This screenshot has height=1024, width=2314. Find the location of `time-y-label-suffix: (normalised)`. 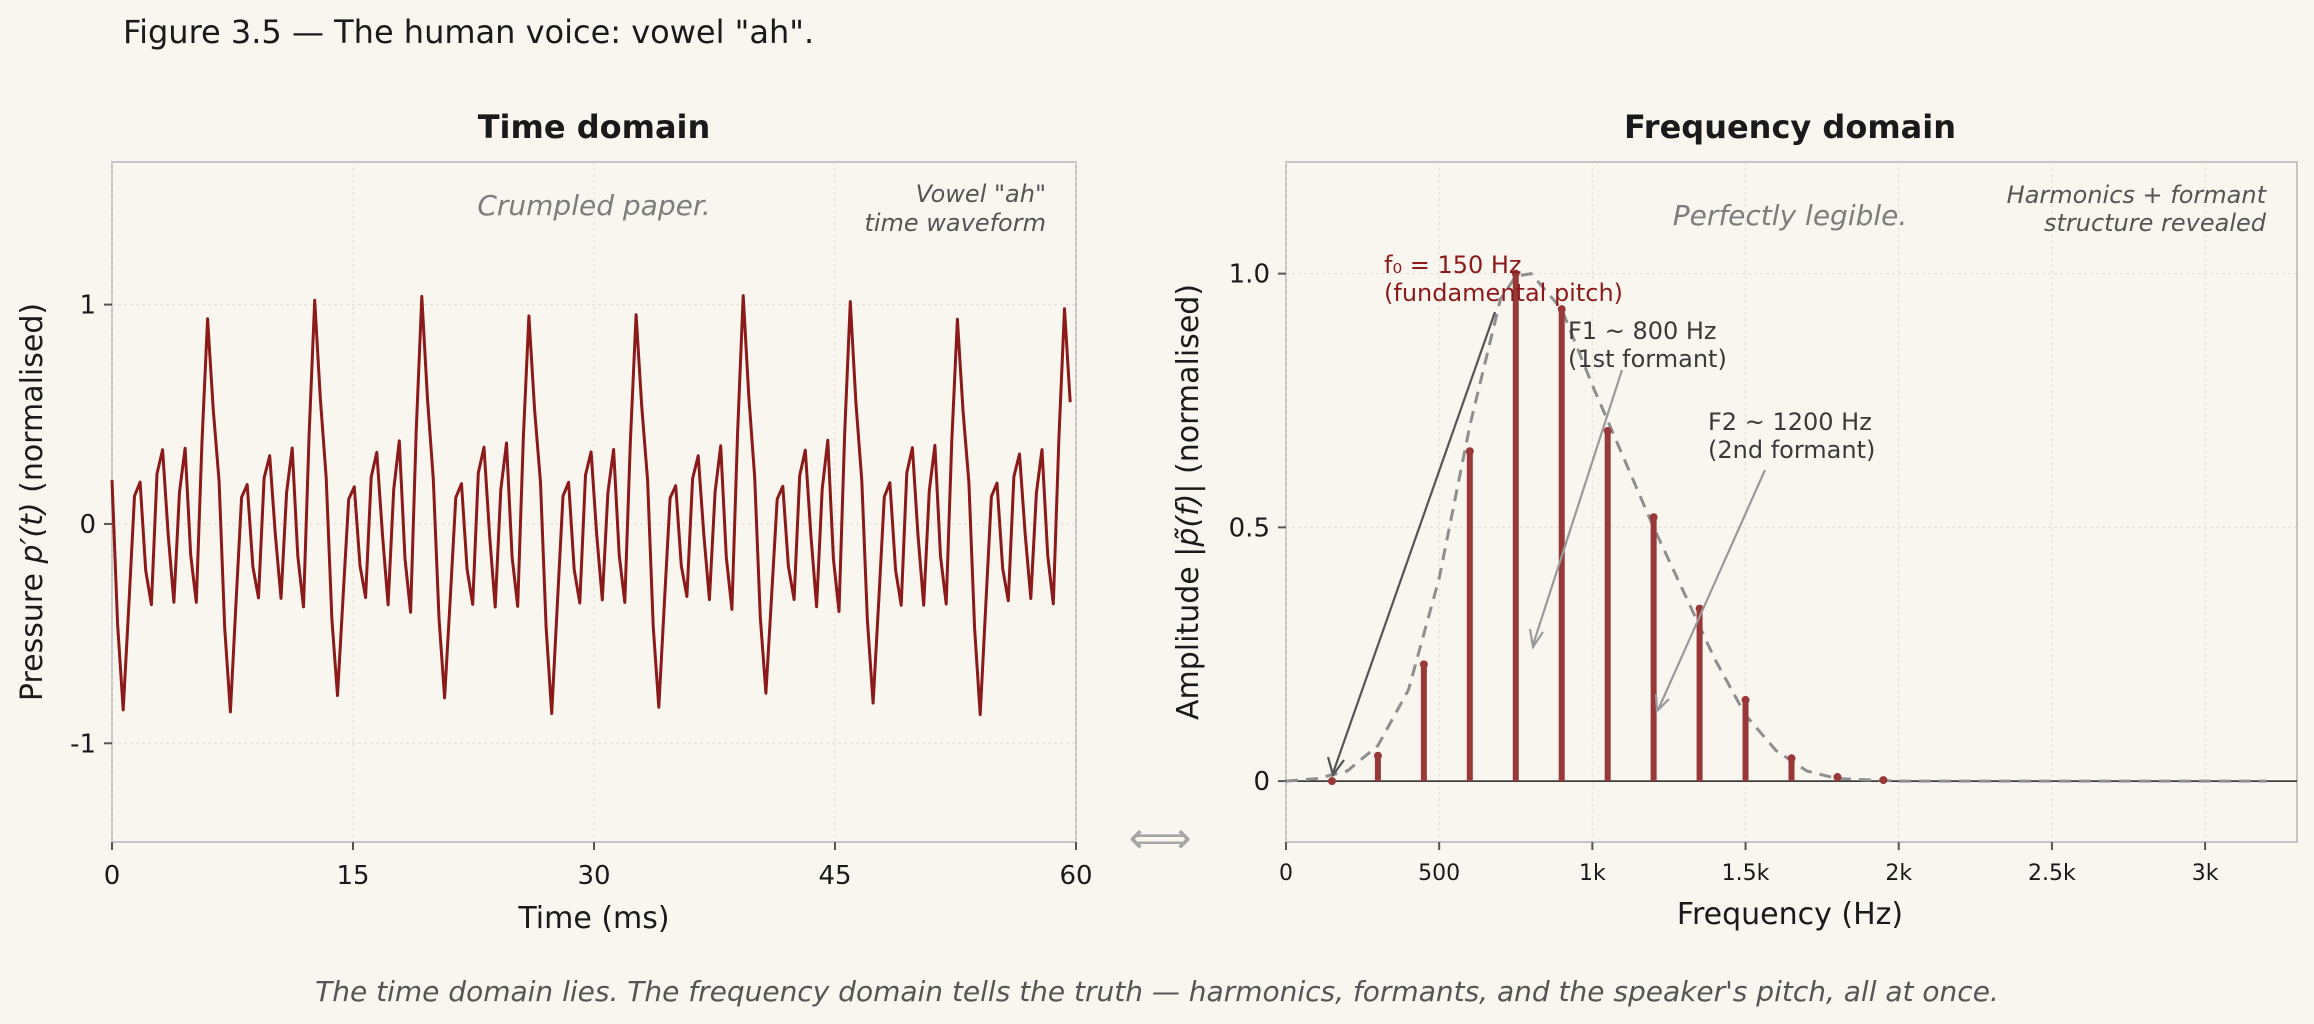

time-y-label-suffix: (normalised) is located at coordinates (32, 398).